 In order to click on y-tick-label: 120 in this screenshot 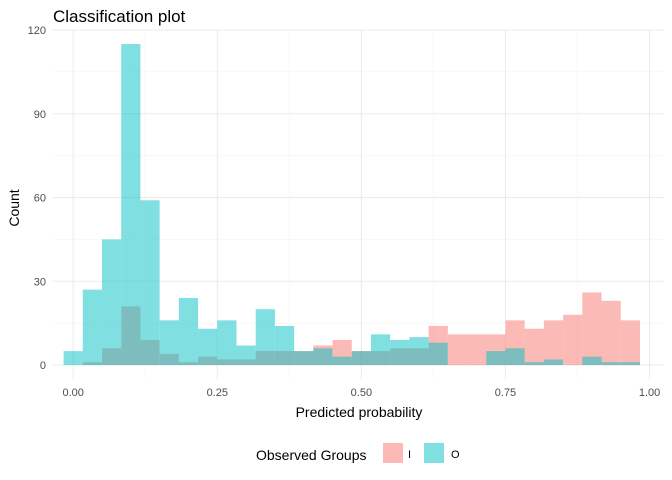, I will do `click(37, 31)`.